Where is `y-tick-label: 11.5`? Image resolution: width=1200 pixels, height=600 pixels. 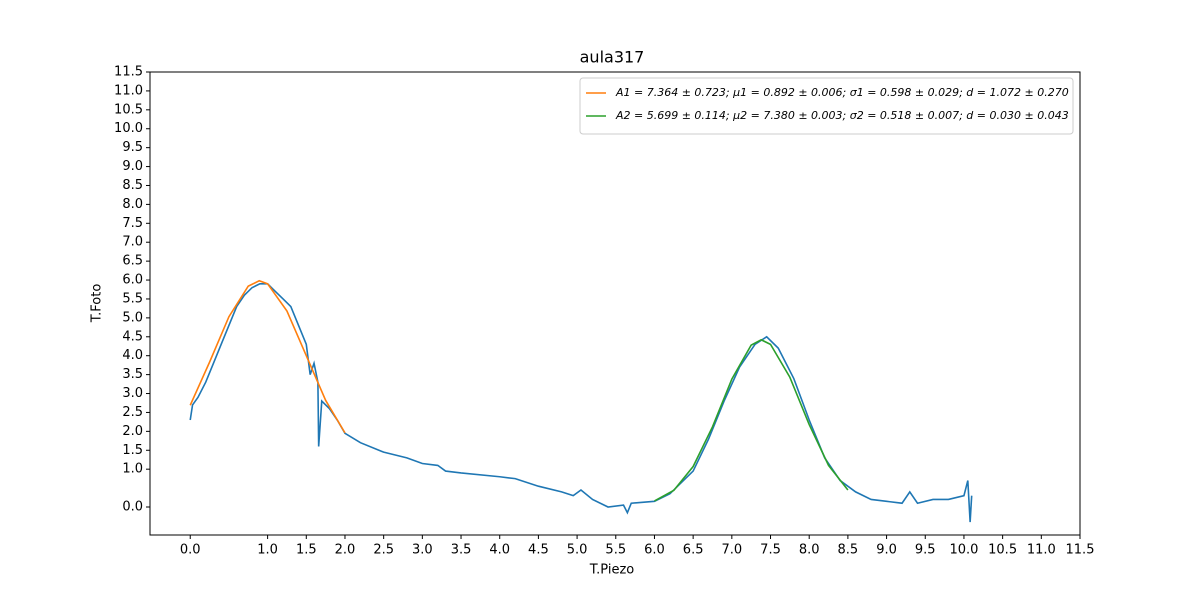 y-tick-label: 11.5 is located at coordinates (128, 72).